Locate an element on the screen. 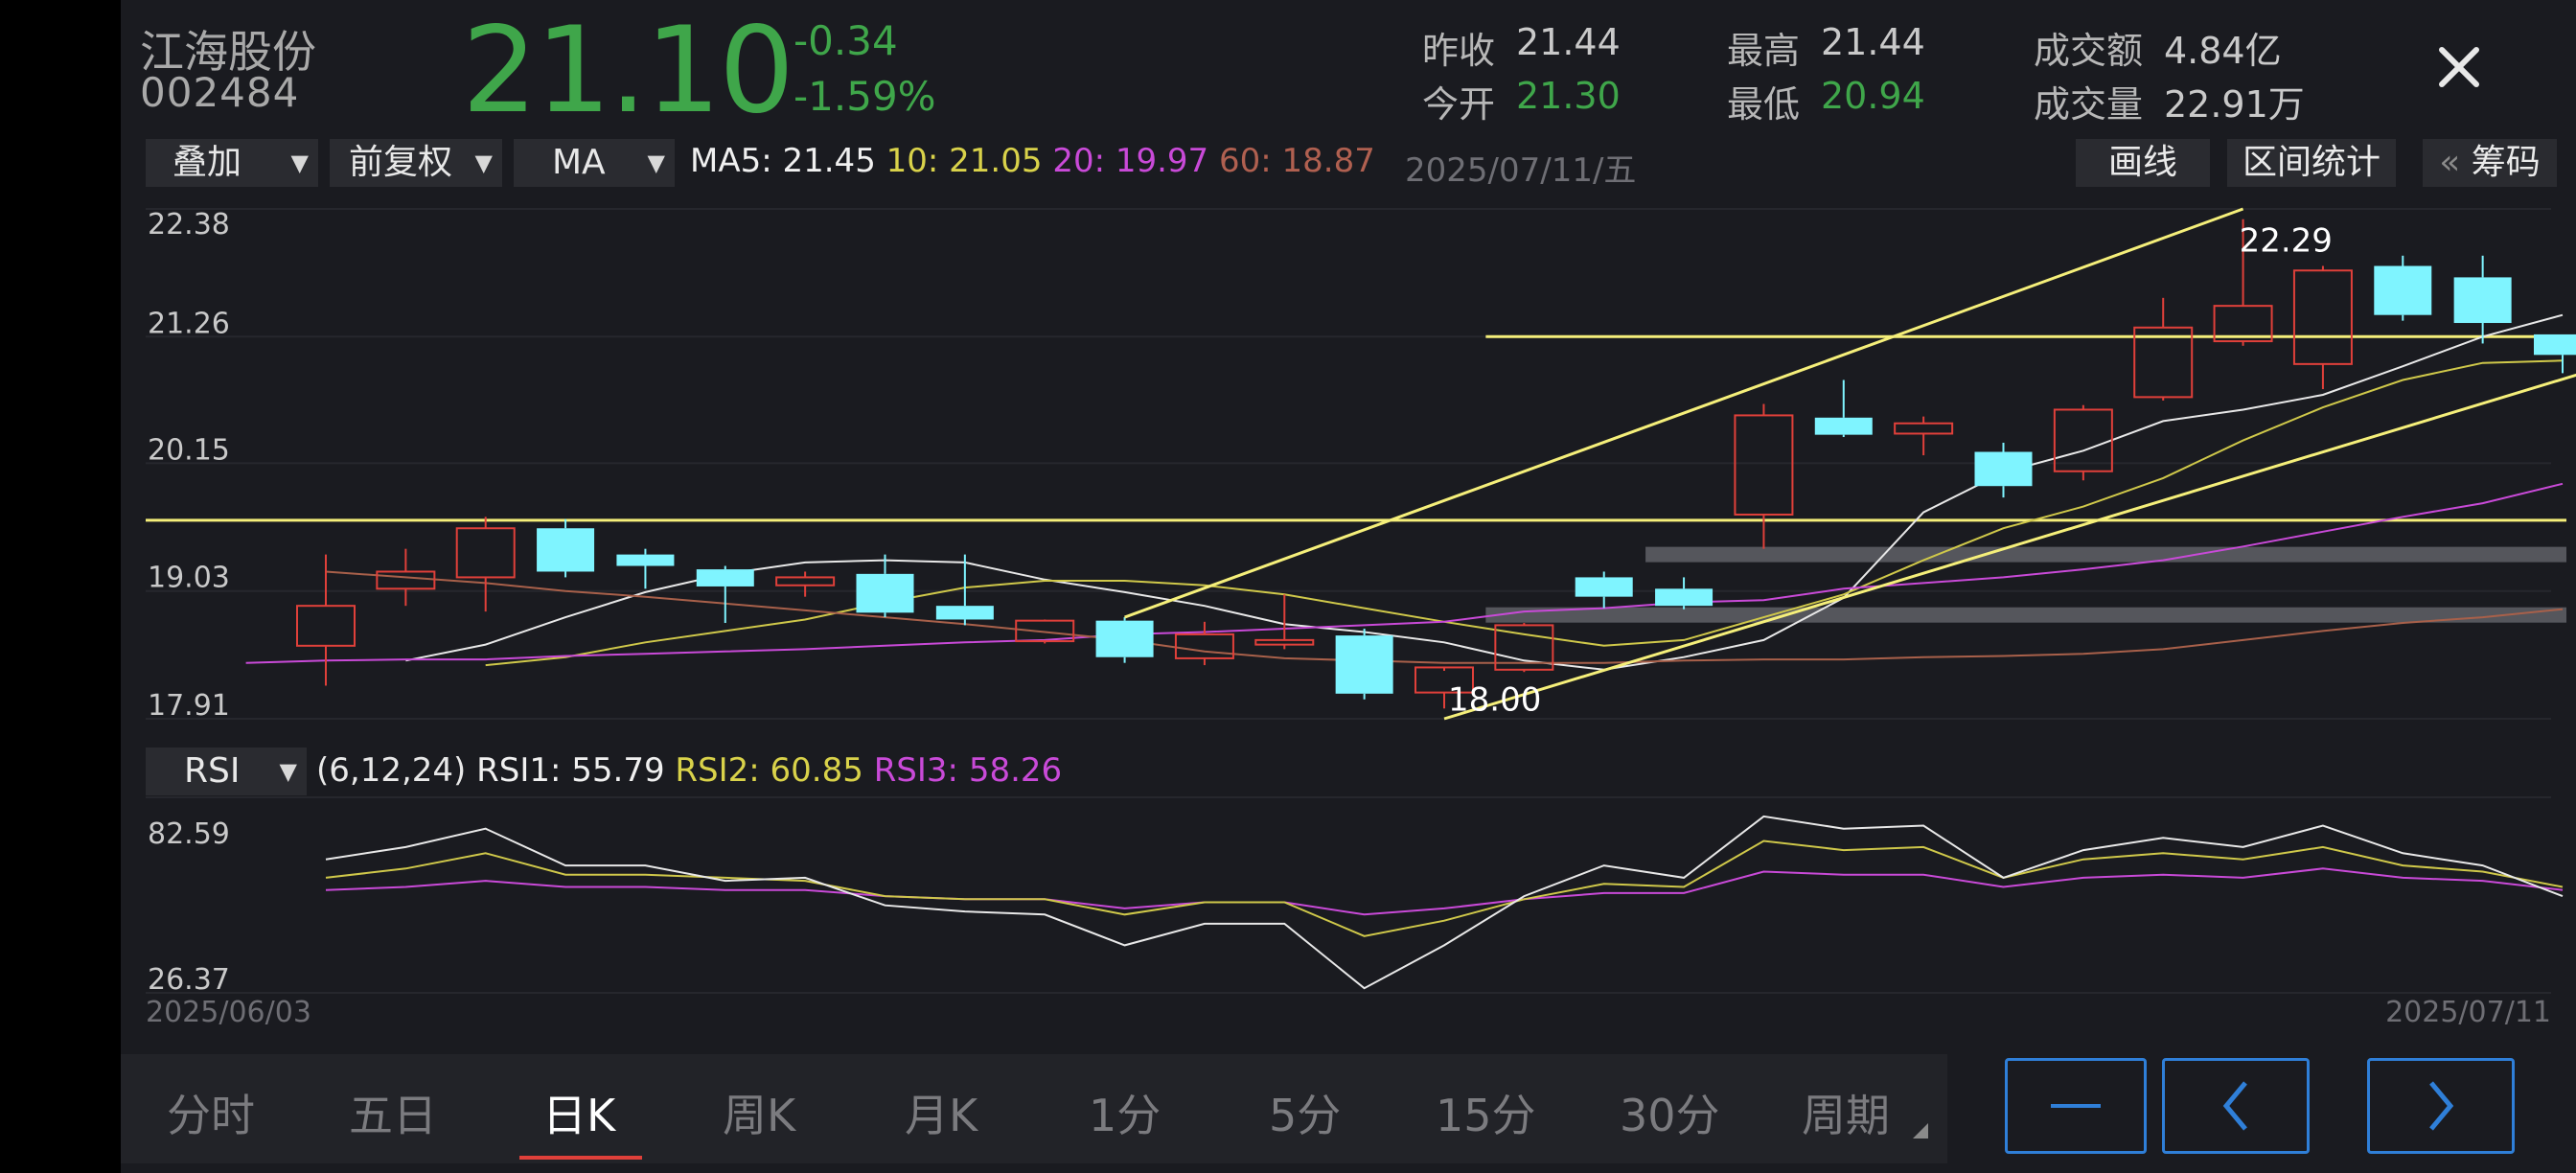 Image resolution: width=2576 pixels, height=1173 pixels. close-icon is located at coordinates (2459, 67).